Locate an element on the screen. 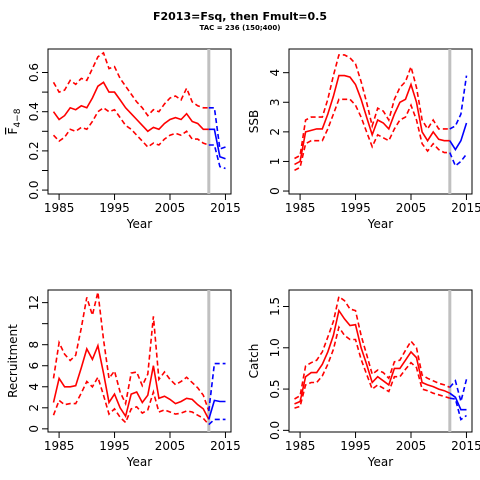 The height and width of the screenshot is (480, 480). y-axis-label: SSB is located at coordinates (254, 121).